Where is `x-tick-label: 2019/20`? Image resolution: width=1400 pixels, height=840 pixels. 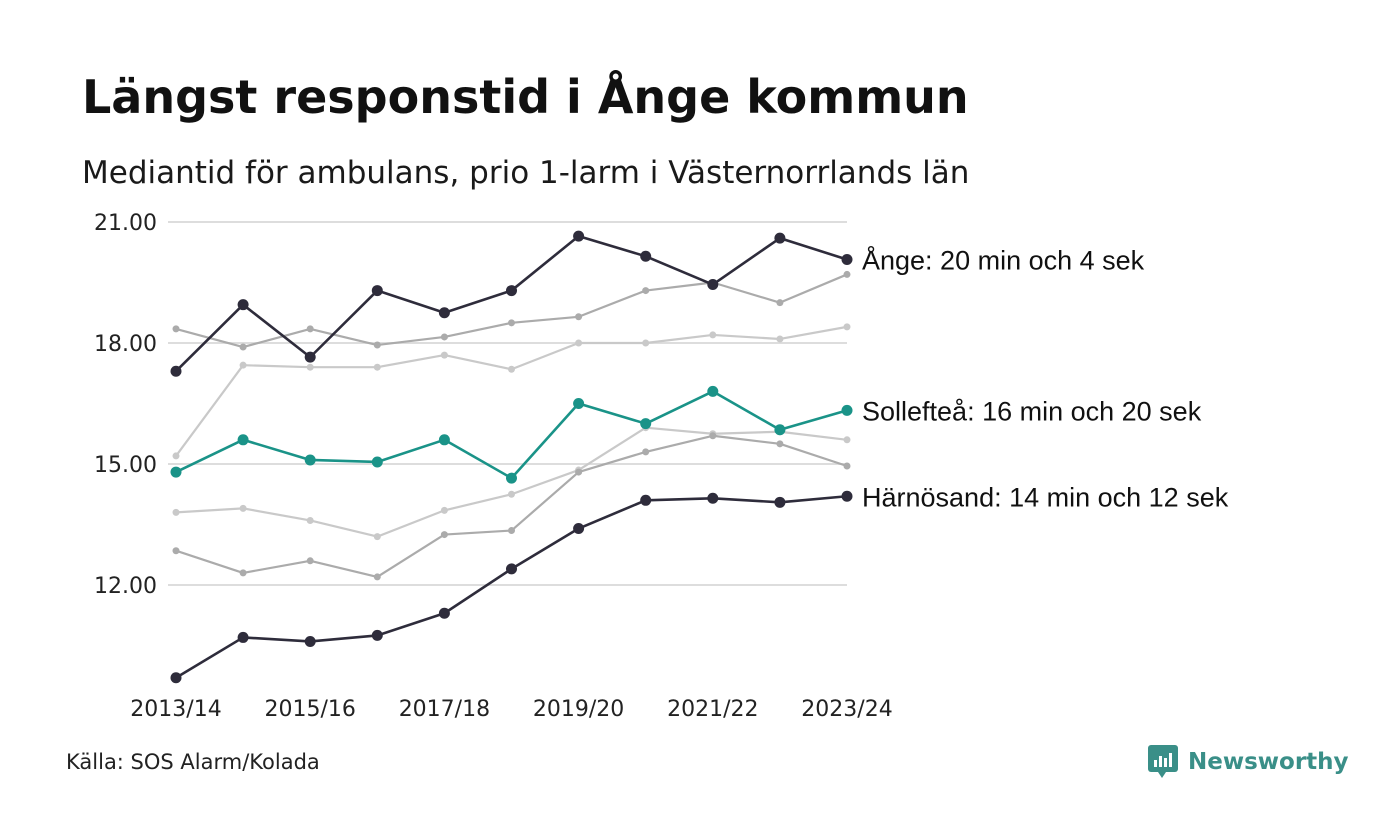 x-tick-label: 2019/20 is located at coordinates (578, 709).